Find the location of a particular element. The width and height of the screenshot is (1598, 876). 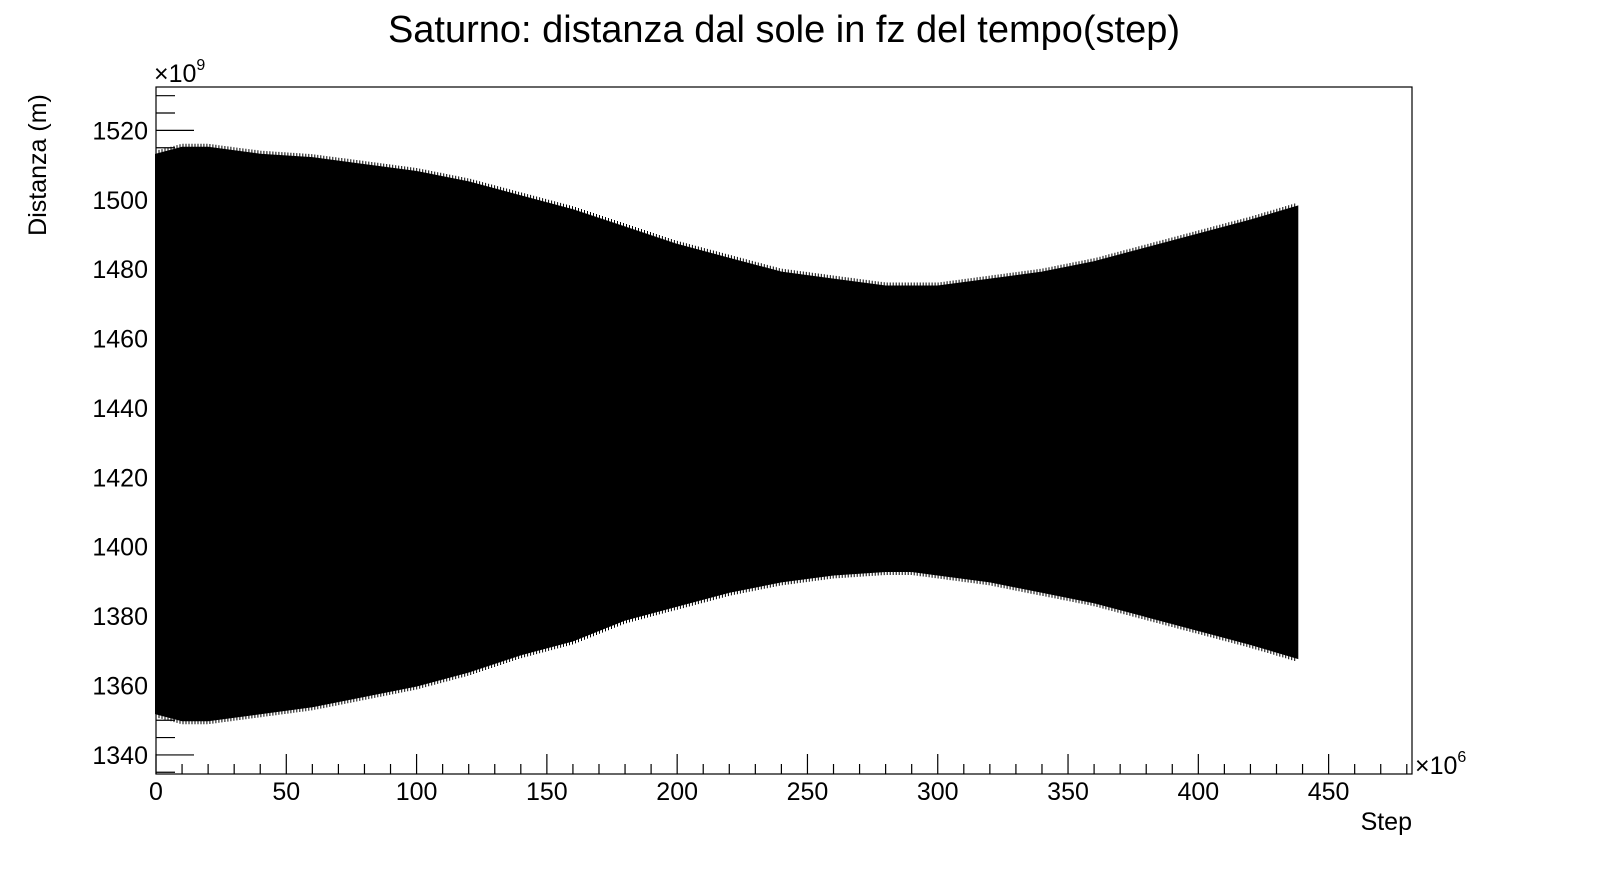

x-tick-label: 200 is located at coordinates (677, 792).